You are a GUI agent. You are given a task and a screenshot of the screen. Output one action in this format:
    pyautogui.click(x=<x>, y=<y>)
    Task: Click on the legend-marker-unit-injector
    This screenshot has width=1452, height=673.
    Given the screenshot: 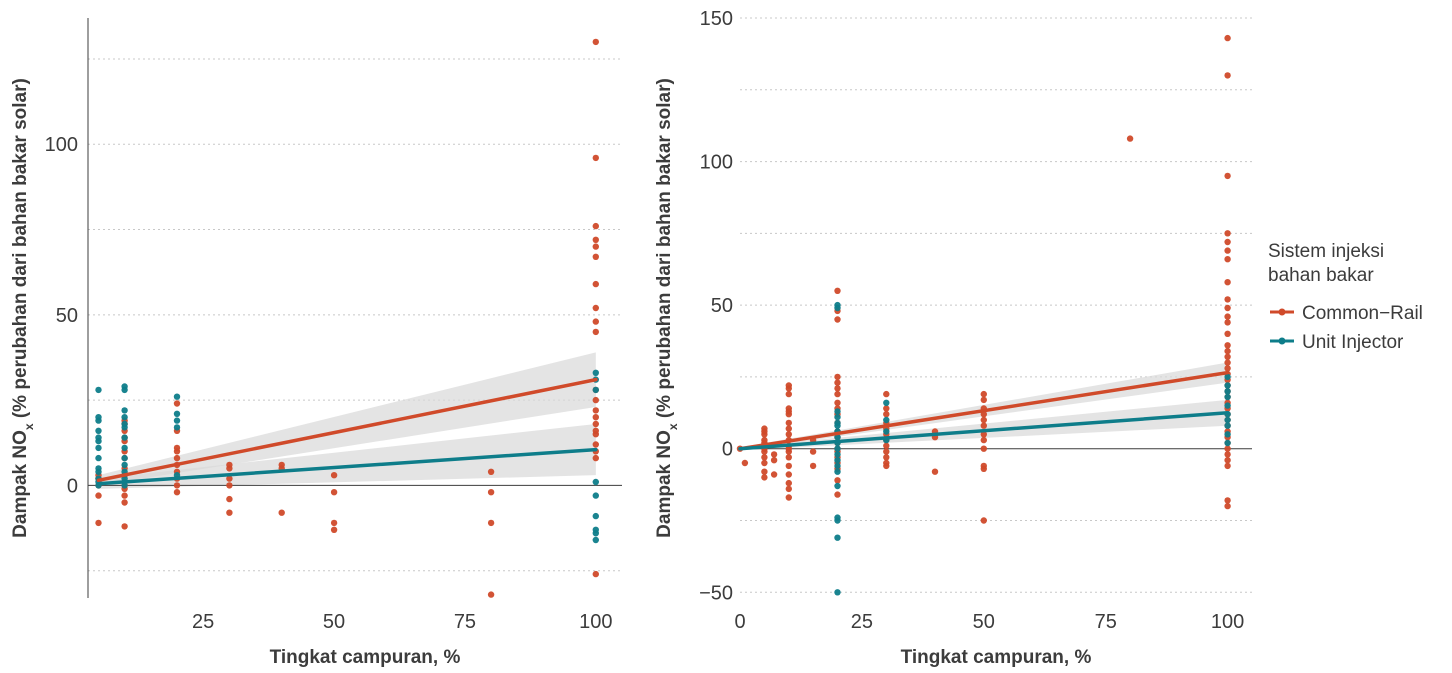 What is the action you would take?
    pyautogui.click(x=1282, y=341)
    